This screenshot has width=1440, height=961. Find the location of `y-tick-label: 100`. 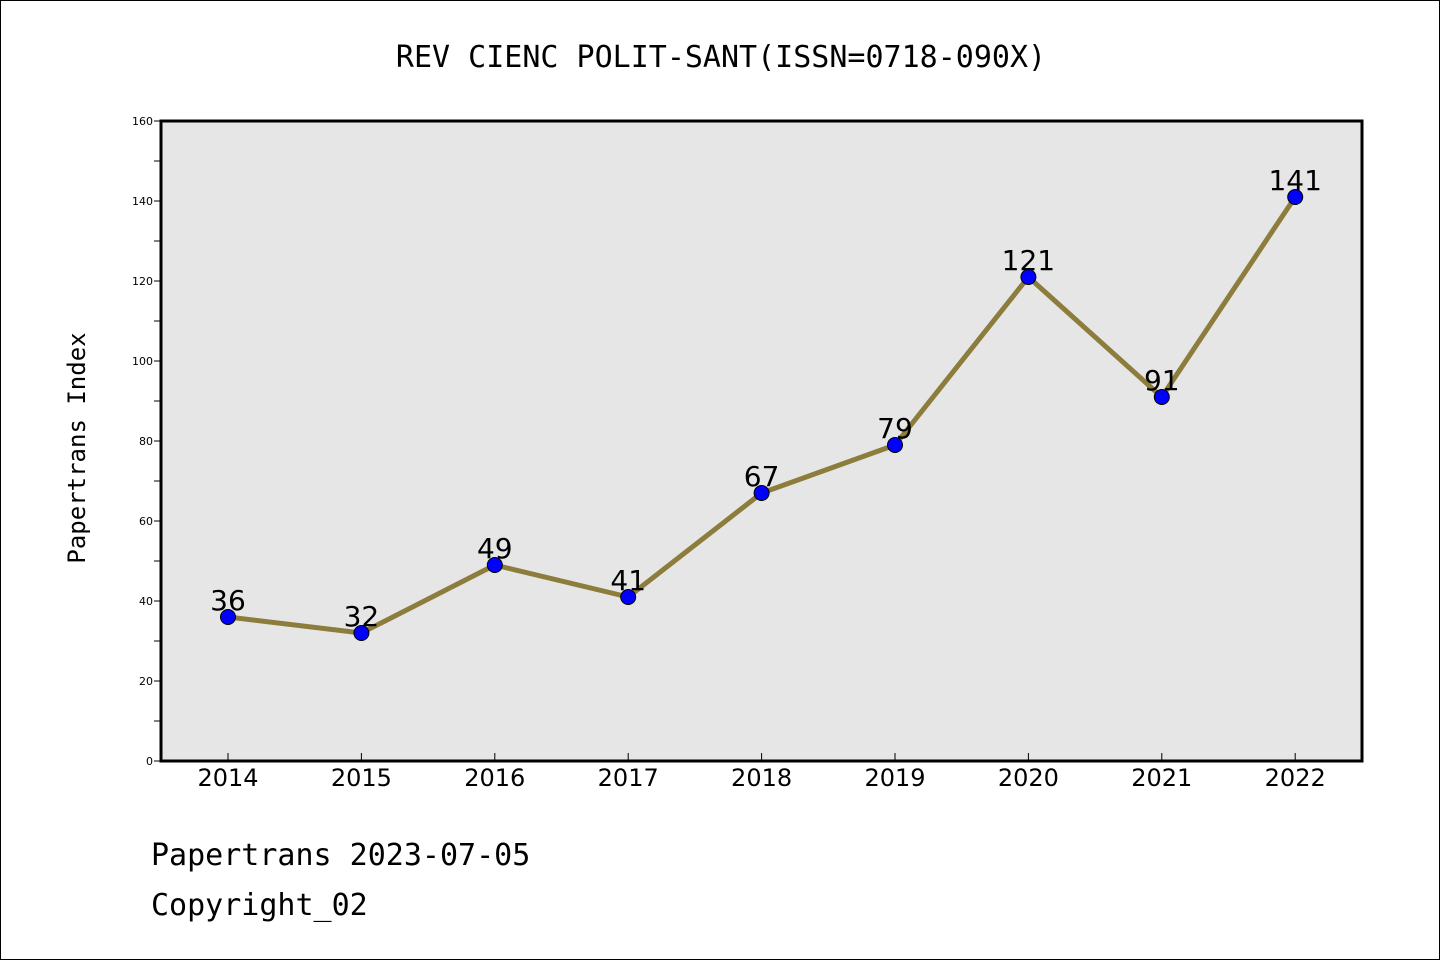

y-tick-label: 100 is located at coordinates (142, 361).